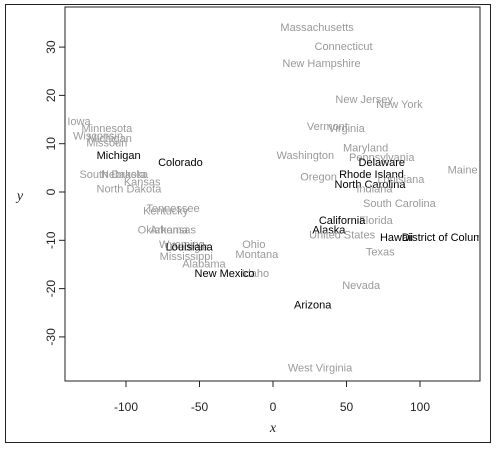 The image size is (501, 450). I want to click on point-label: South Dakota, so click(113, 175).